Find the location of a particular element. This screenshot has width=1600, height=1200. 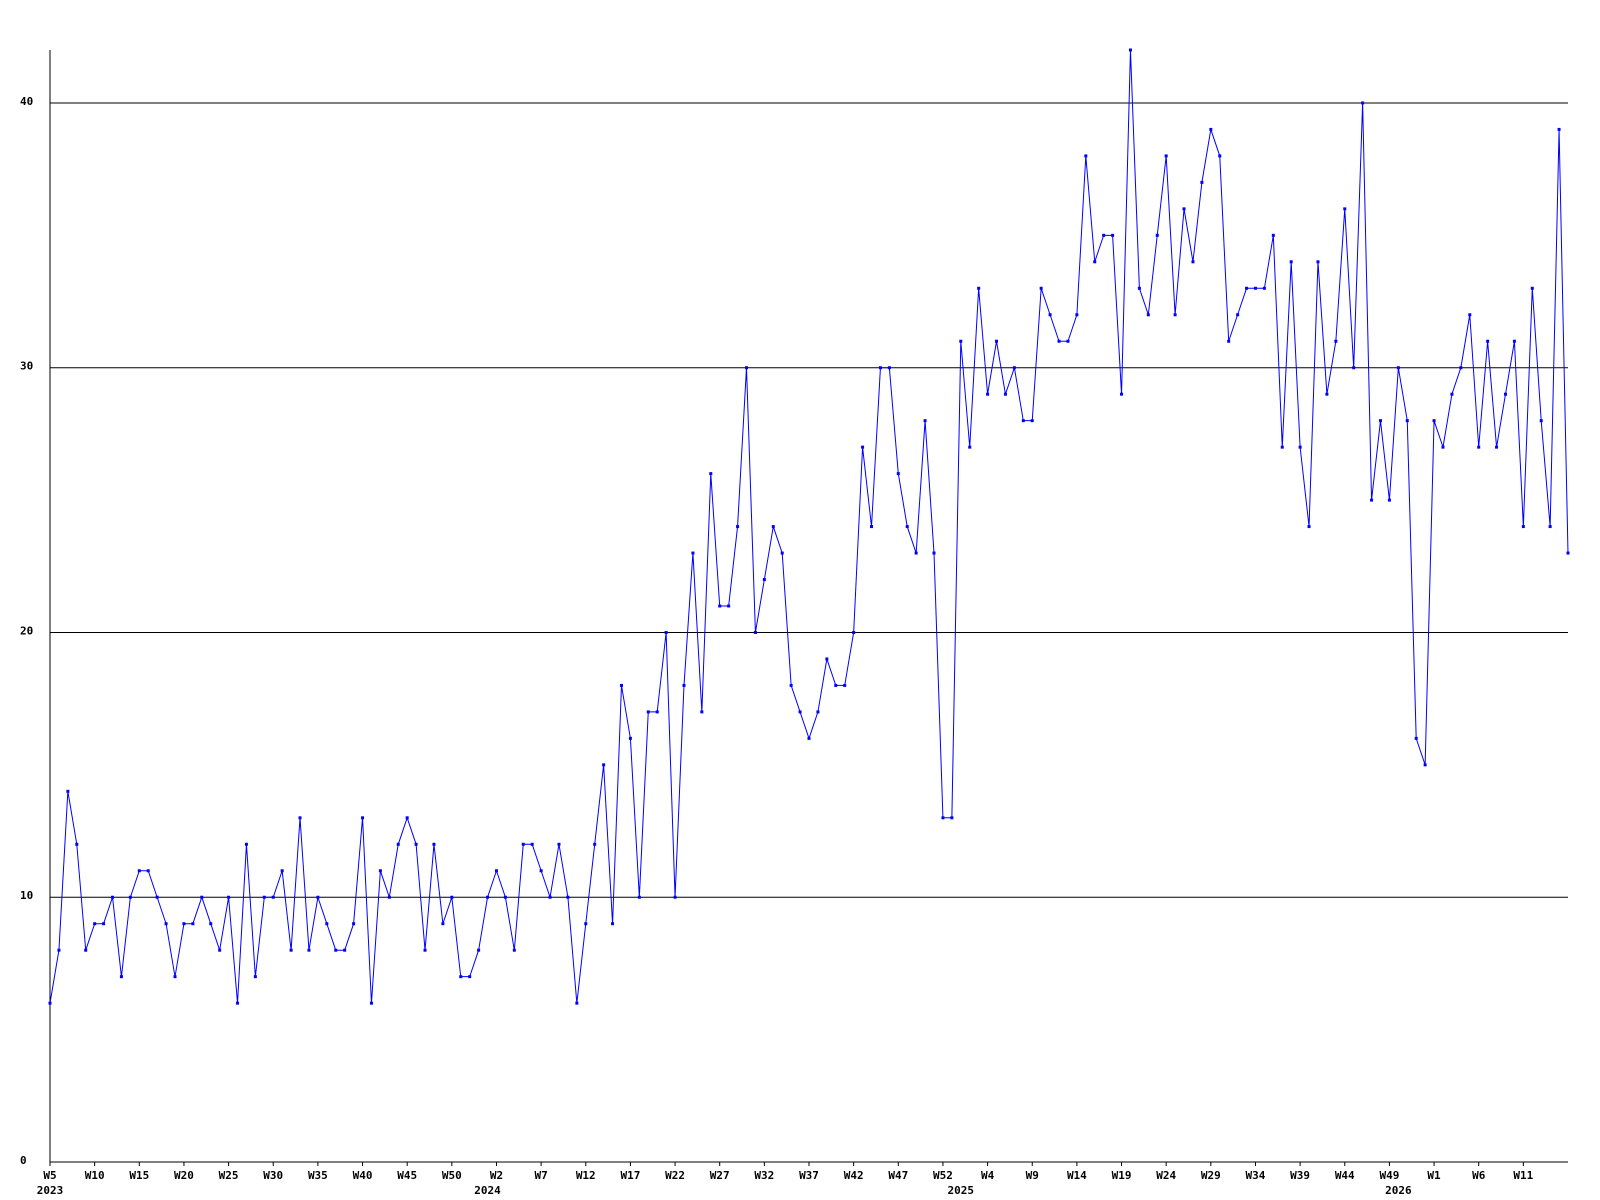

x-tick-label: W34 is located at coordinates (1256, 1175).